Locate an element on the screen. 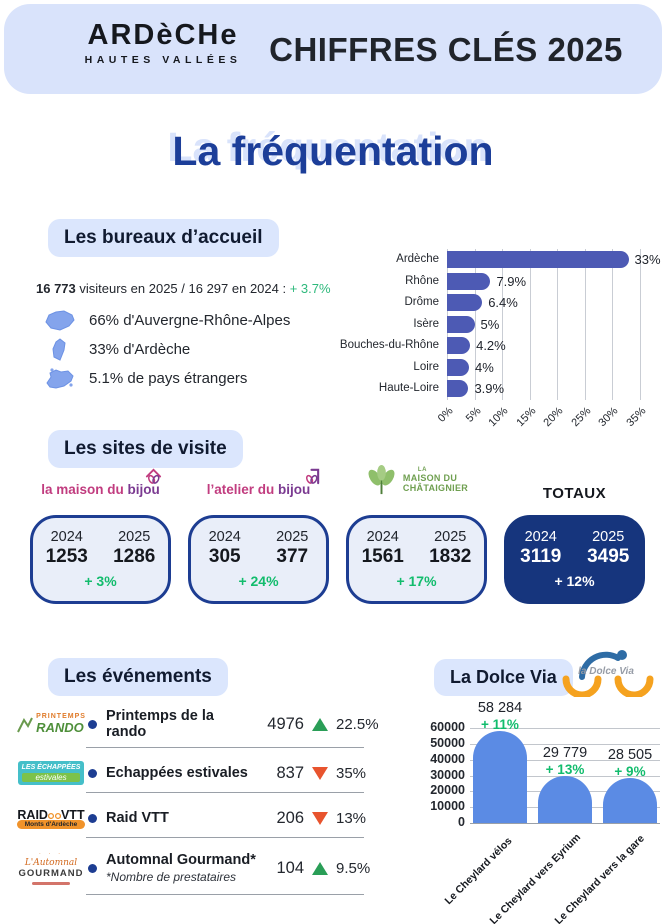 This screenshot has width=666, height=924. visitor-count: 1832 is located at coordinates (450, 556).